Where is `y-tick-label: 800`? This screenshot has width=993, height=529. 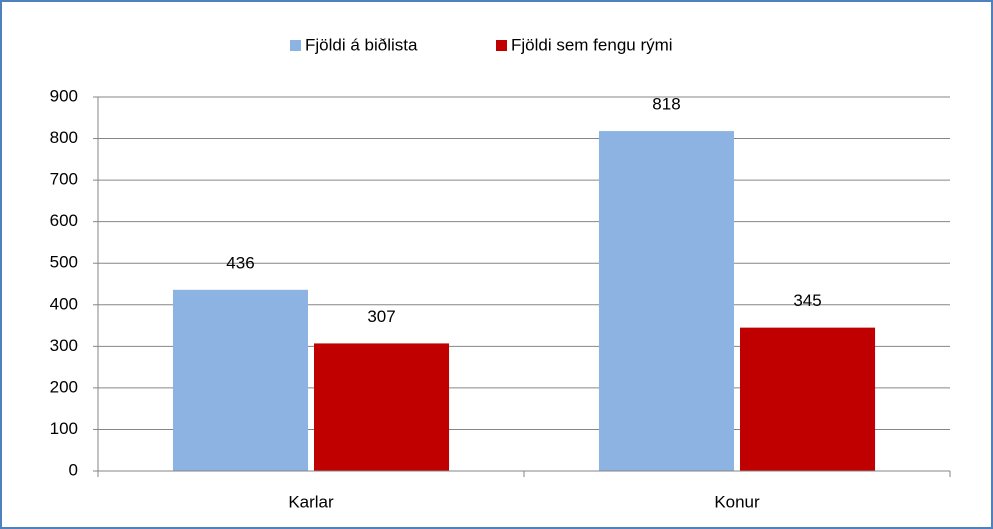
y-tick-label: 800 is located at coordinates (64, 137).